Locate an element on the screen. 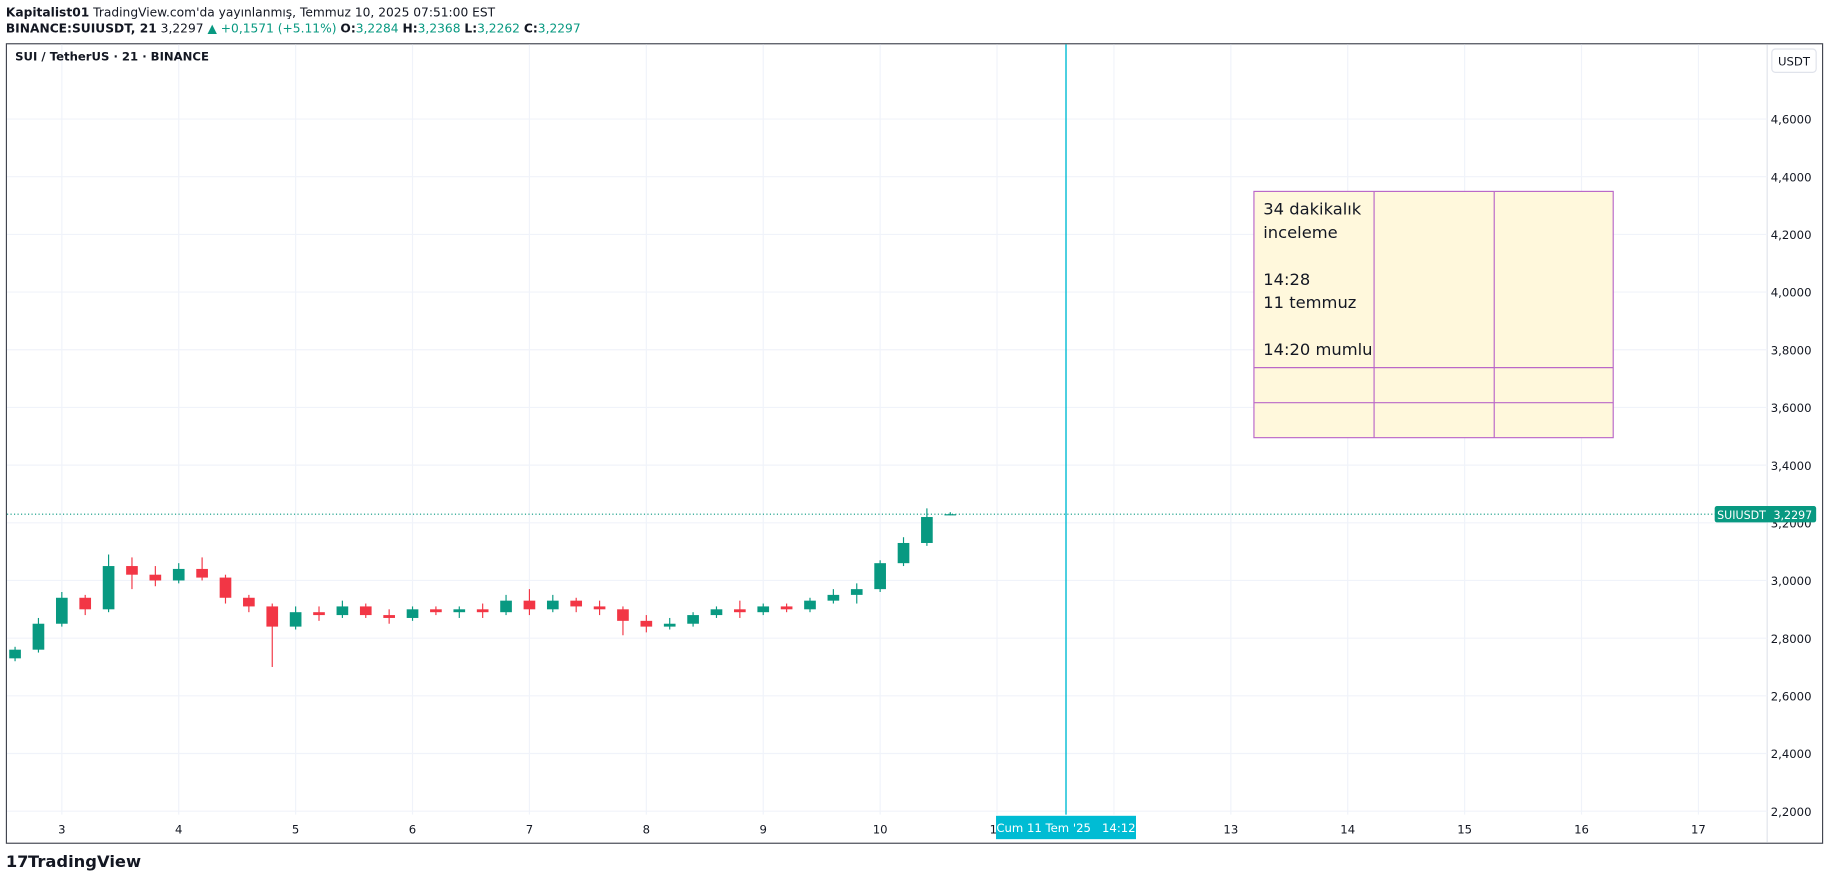 Image resolution: width=1829 pixels, height=884 pixels. y-tick-label: 3,0000 is located at coordinates (1791, 581).